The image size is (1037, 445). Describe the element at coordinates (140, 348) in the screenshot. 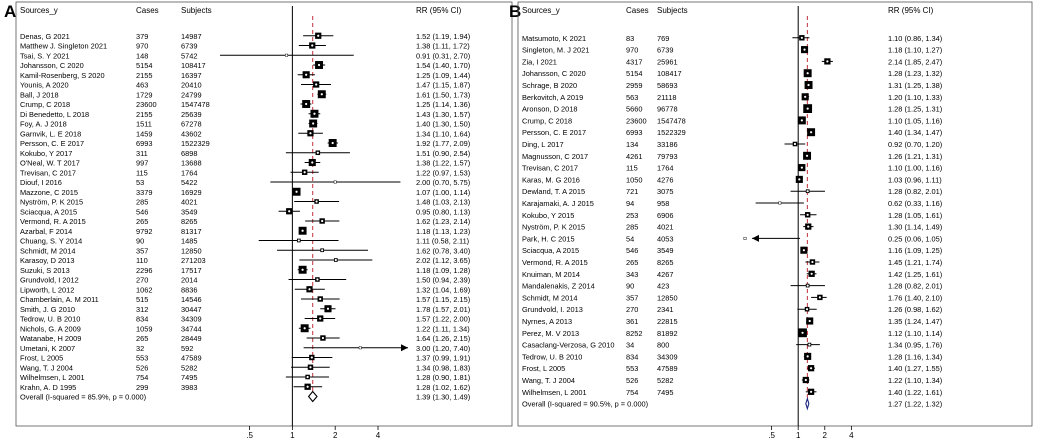

I see `study-cases: 32` at that location.